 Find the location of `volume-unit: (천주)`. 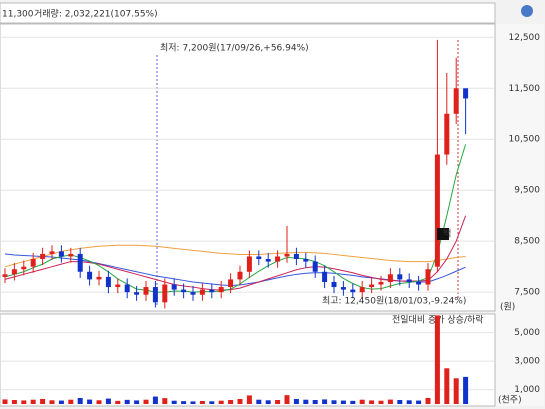

volume-unit: (천주) is located at coordinates (510, 400).